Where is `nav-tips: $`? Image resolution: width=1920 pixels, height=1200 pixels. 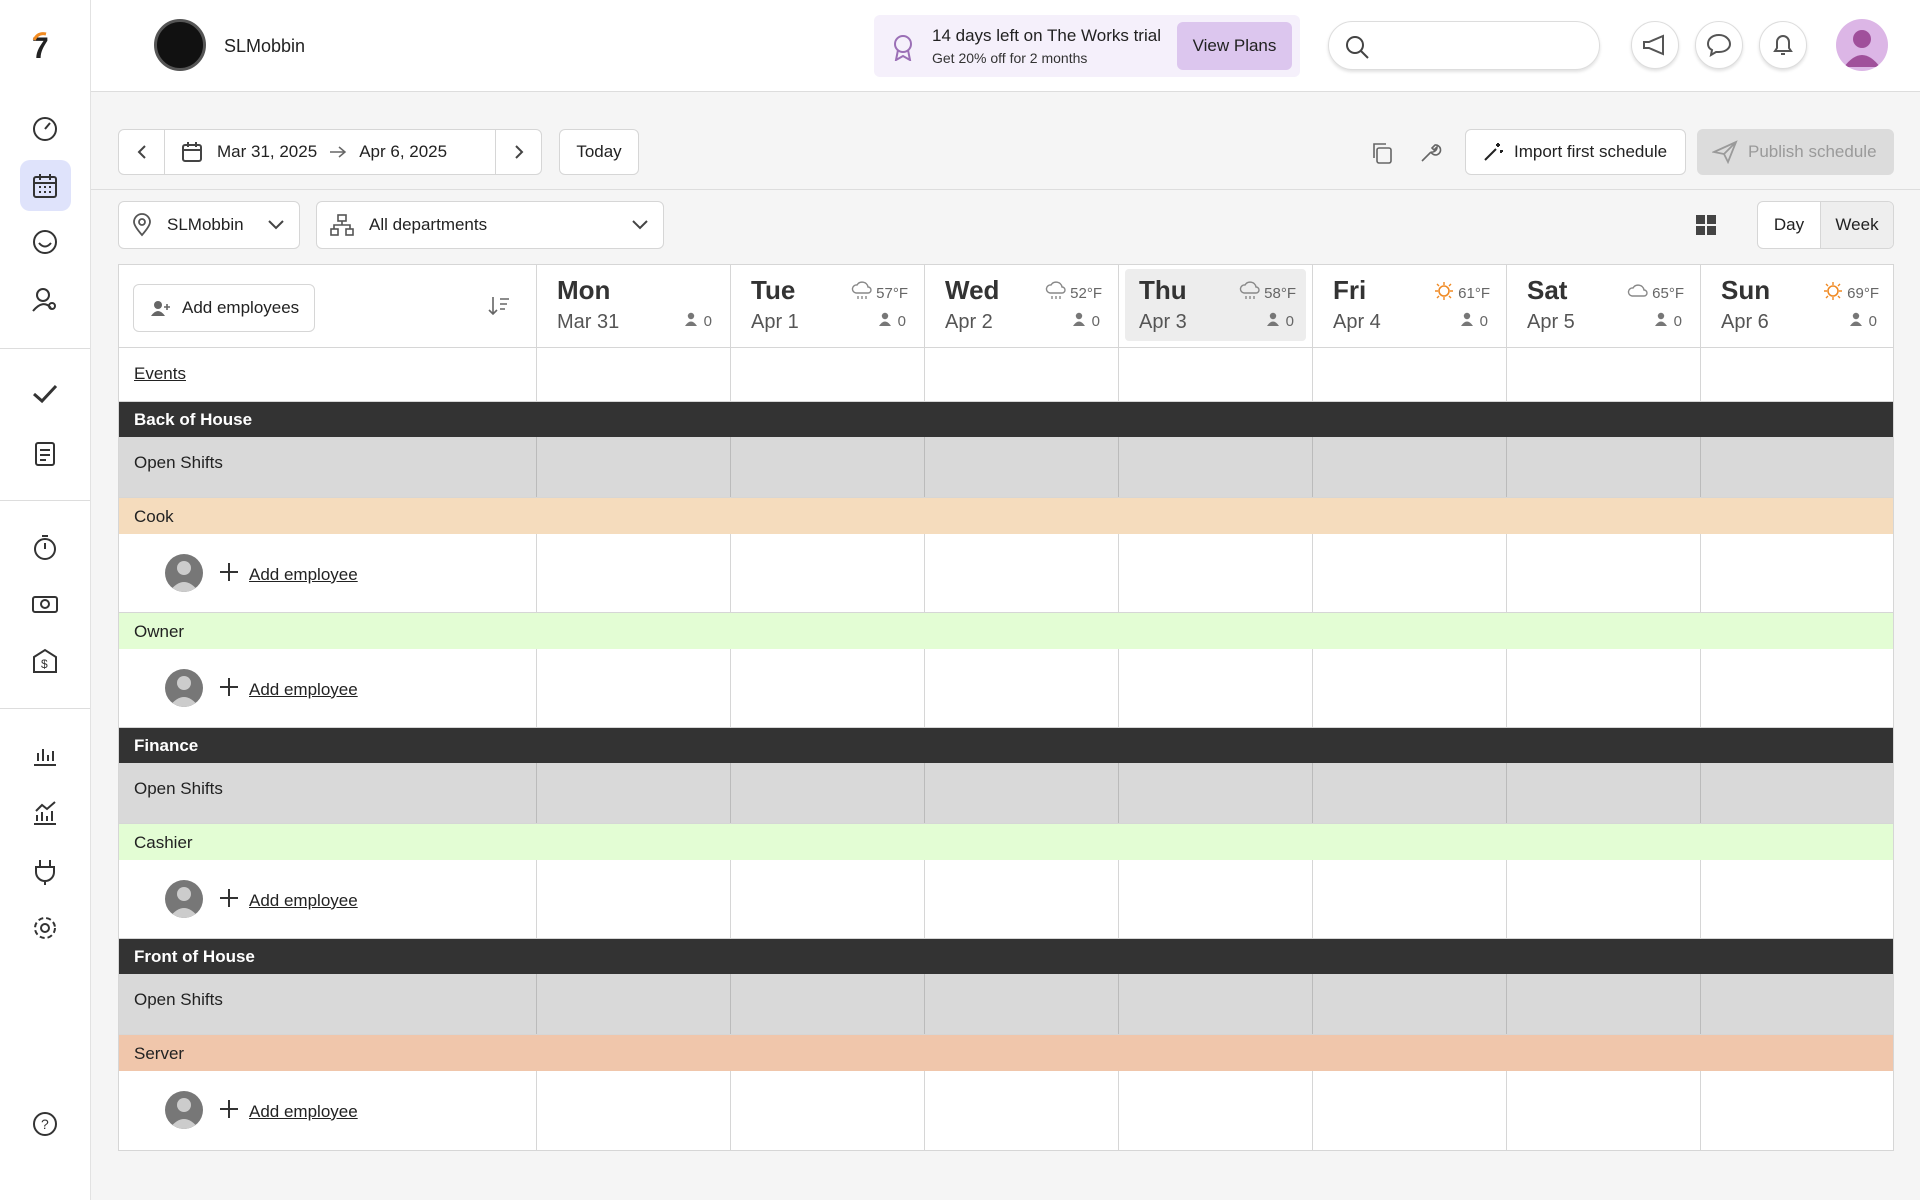 nav-tips: $ is located at coordinates (45, 661).